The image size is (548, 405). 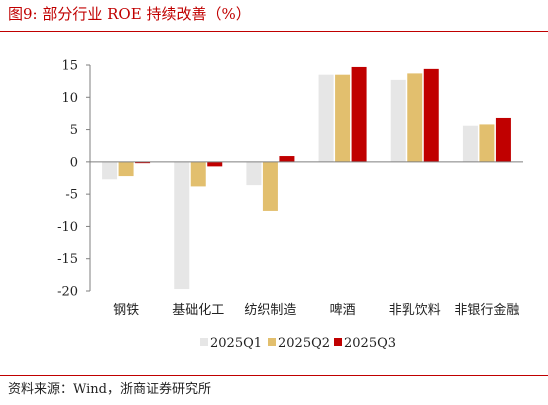 I want to click on x-category-label-3: 啤酒, so click(x=343, y=310).